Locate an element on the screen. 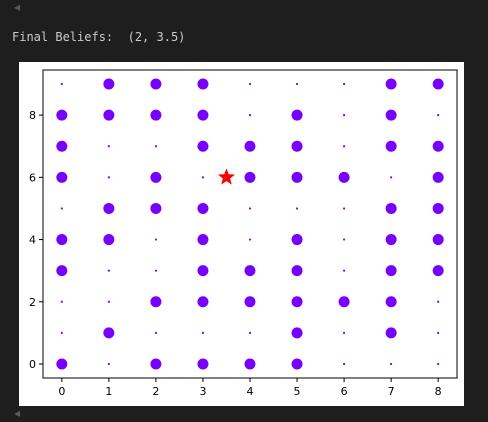  y-tick-label-2: 2 is located at coordinates (32, 302).